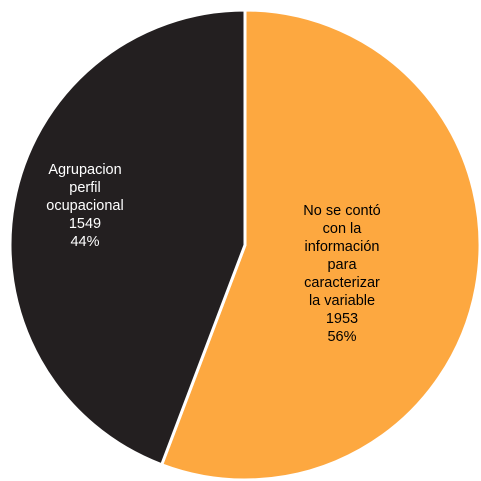 This screenshot has width=481, height=481. I want to click on slice-label-text: con la, so click(343, 229).